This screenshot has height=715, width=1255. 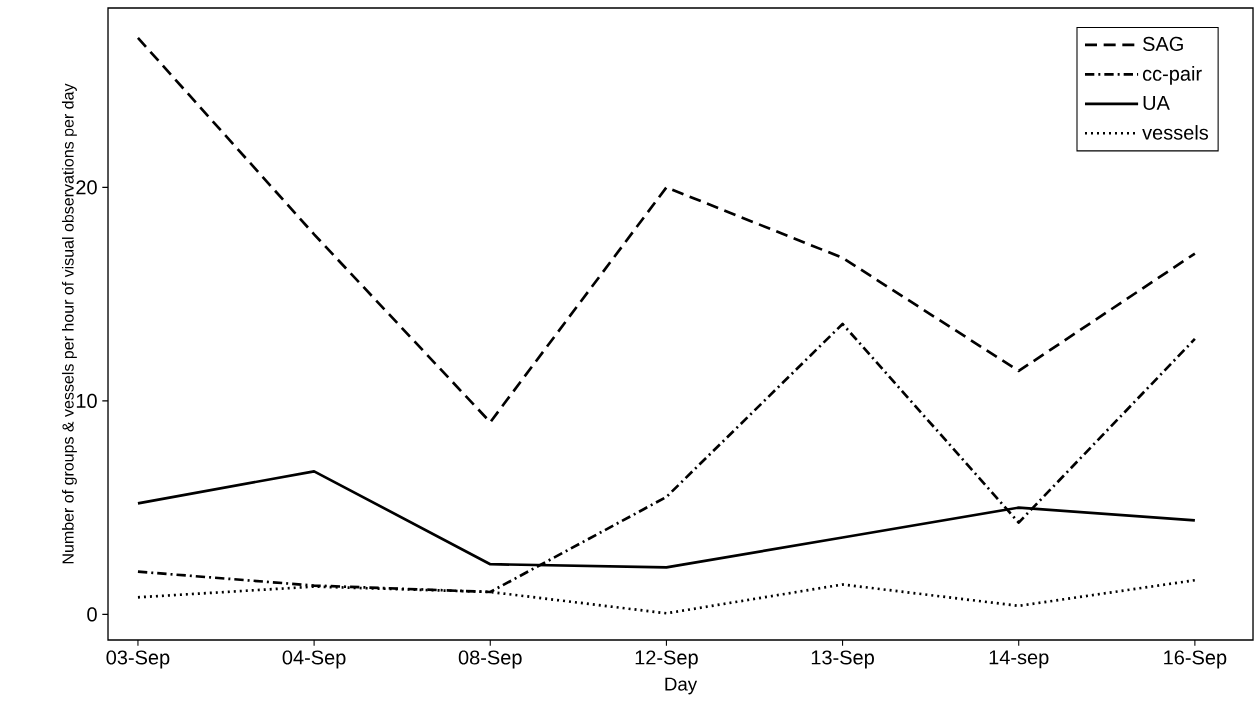 What do you see at coordinates (1019, 659) in the screenshot?
I see `x-tick-label: 14-sep` at bounding box center [1019, 659].